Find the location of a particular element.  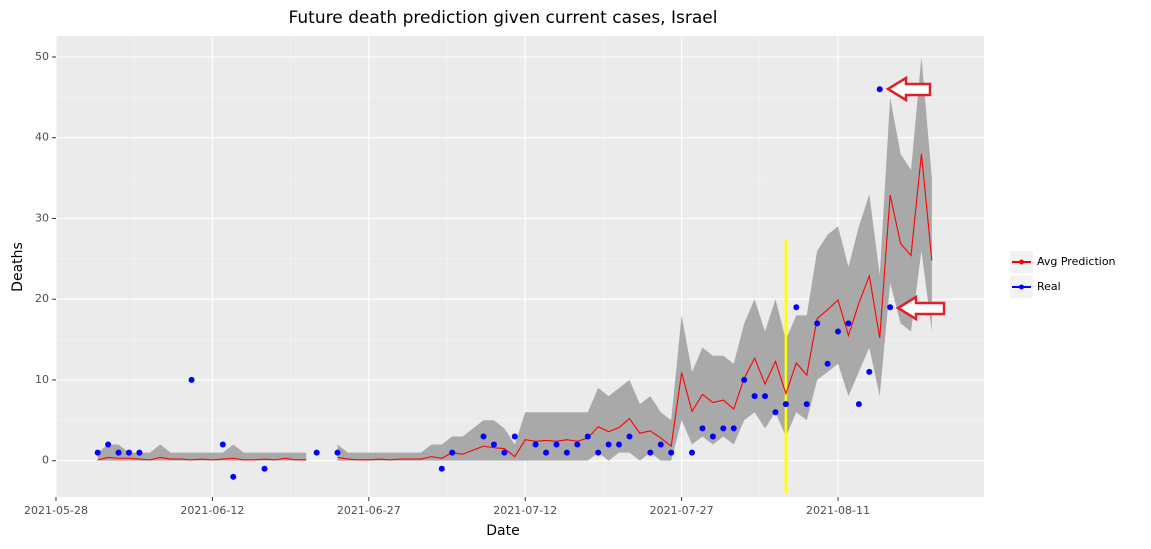

x-tick-label: 2021-08-11 is located at coordinates (838, 510).